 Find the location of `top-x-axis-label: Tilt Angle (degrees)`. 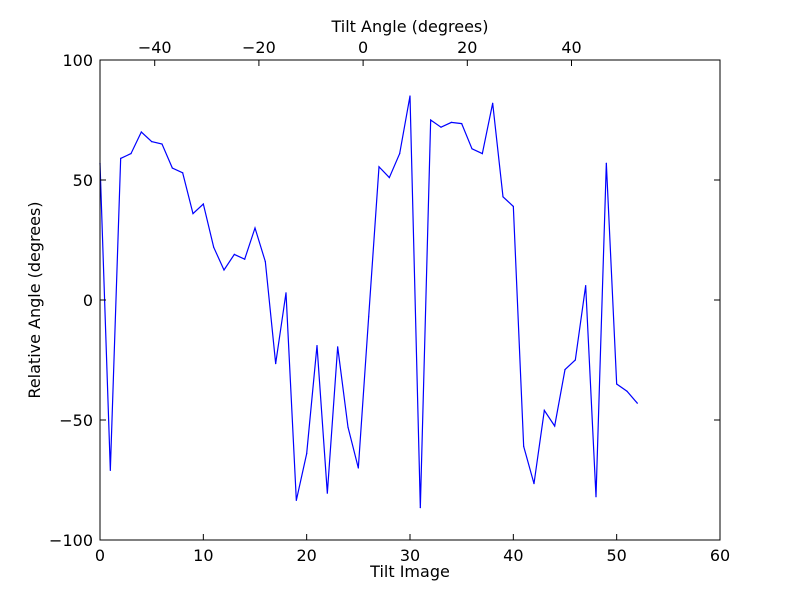

top-x-axis-label: Tilt Angle (degrees) is located at coordinates (409, 26).